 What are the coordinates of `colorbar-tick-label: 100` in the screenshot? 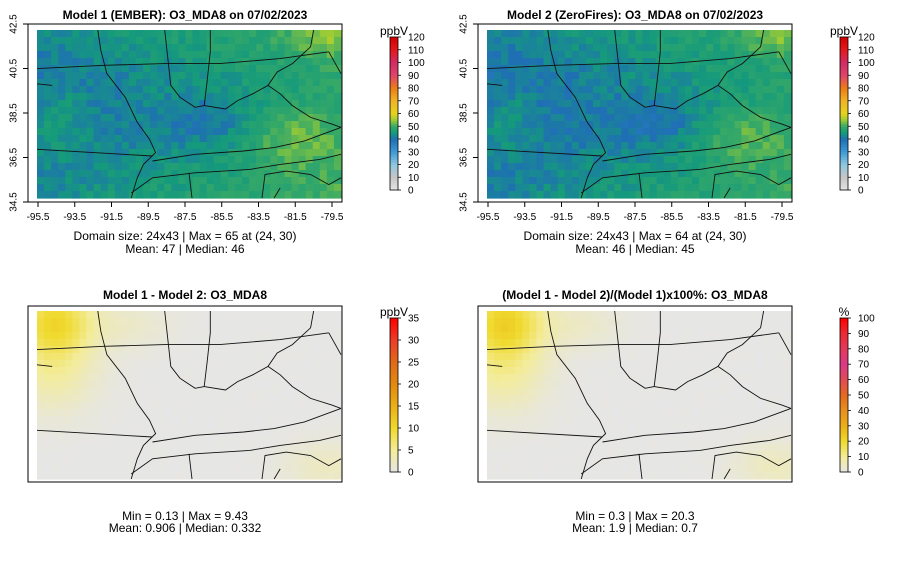 It's located at (866, 63).